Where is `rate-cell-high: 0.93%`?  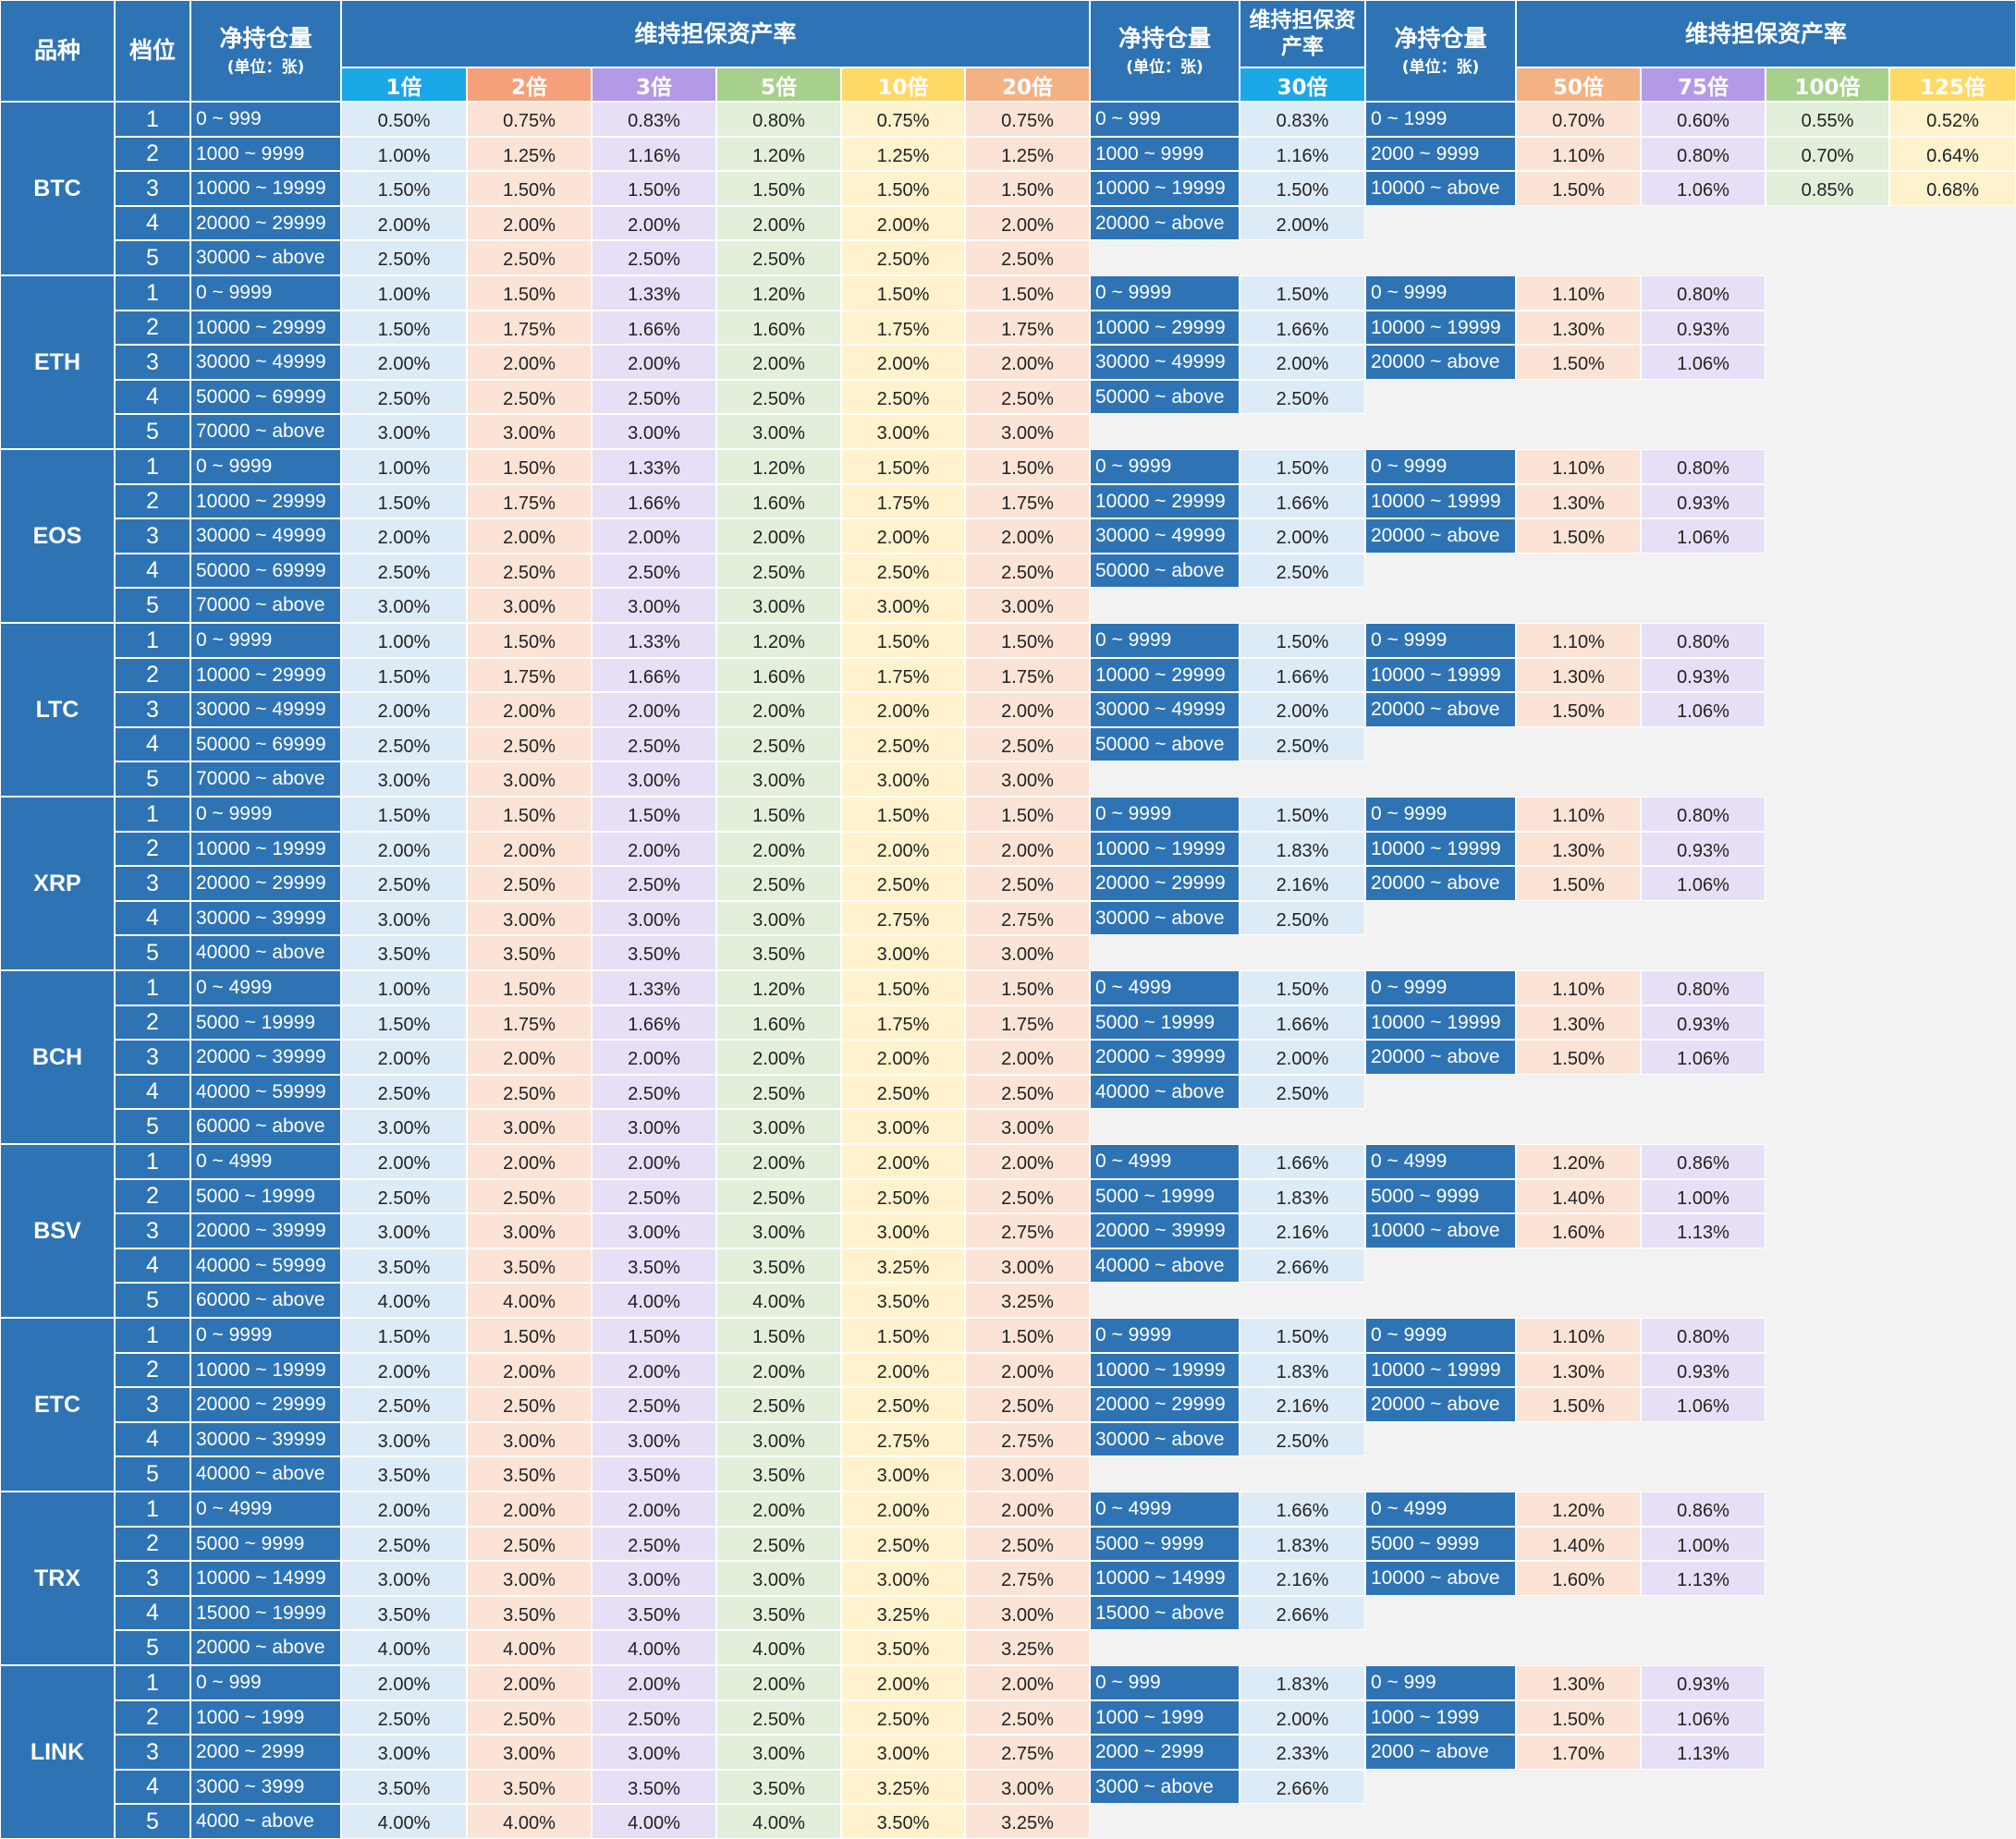 rate-cell-high: 0.93% is located at coordinates (1703, 328).